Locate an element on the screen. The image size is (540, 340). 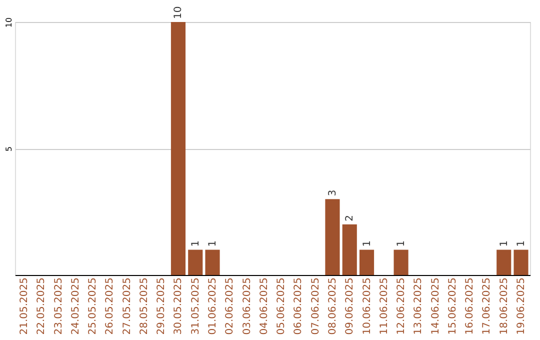
y-tick-label: 5 is located at coordinates (9, 149).